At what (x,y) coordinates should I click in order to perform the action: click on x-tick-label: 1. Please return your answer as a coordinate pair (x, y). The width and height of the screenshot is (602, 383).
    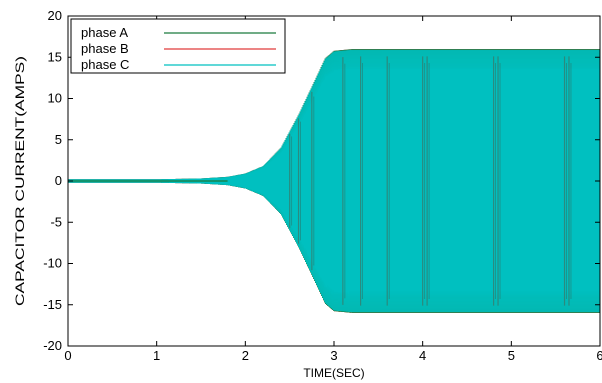
    Looking at the image, I should click on (156, 355).